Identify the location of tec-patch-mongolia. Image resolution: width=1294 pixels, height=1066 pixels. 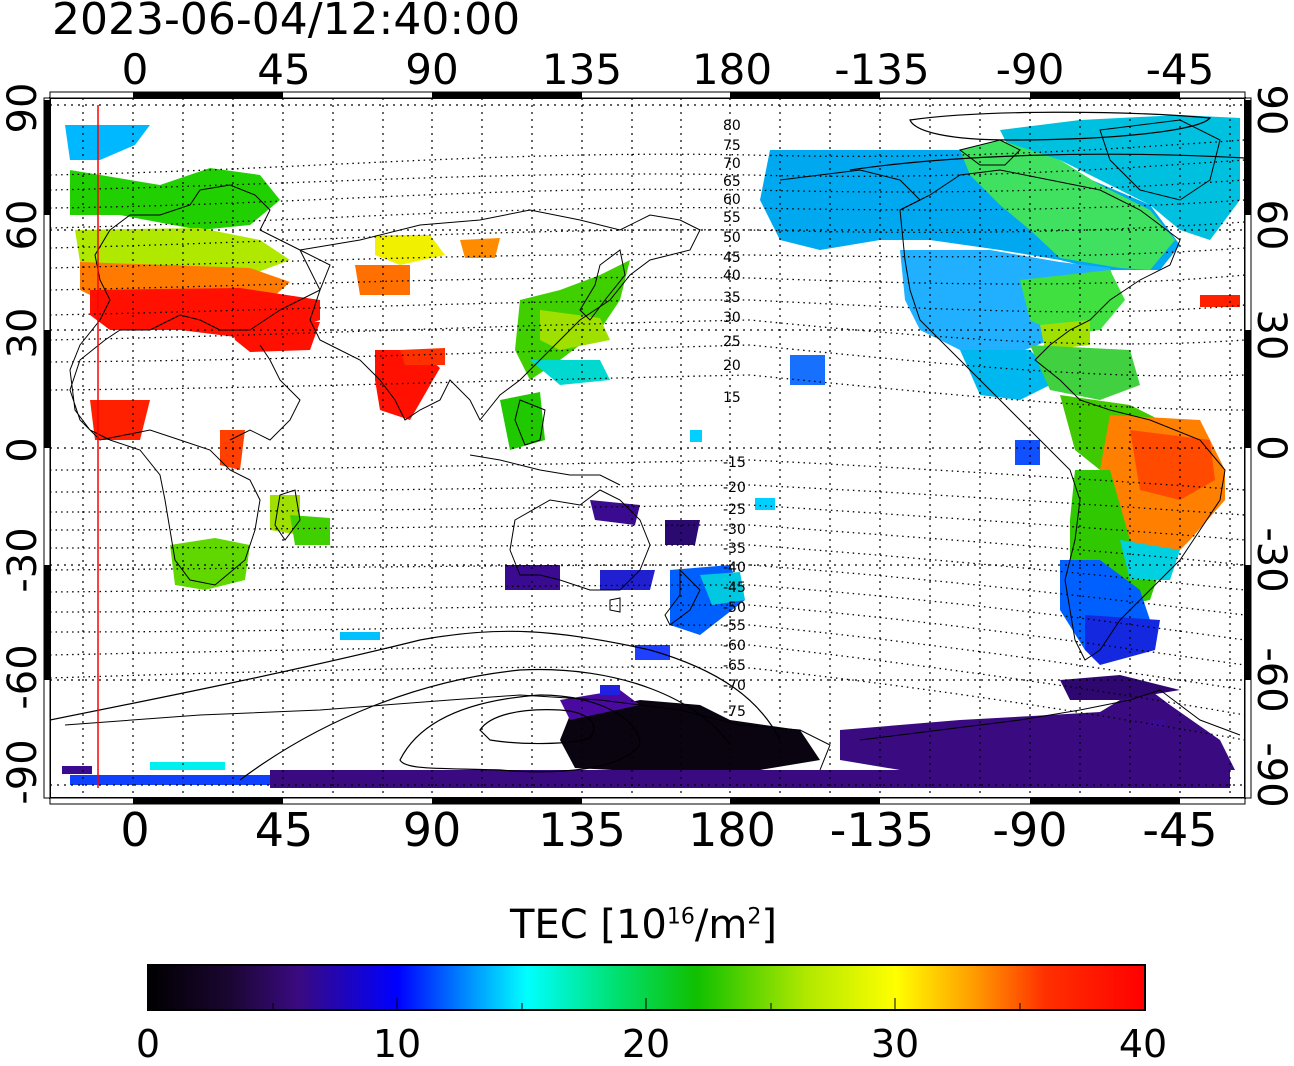
(480, 248).